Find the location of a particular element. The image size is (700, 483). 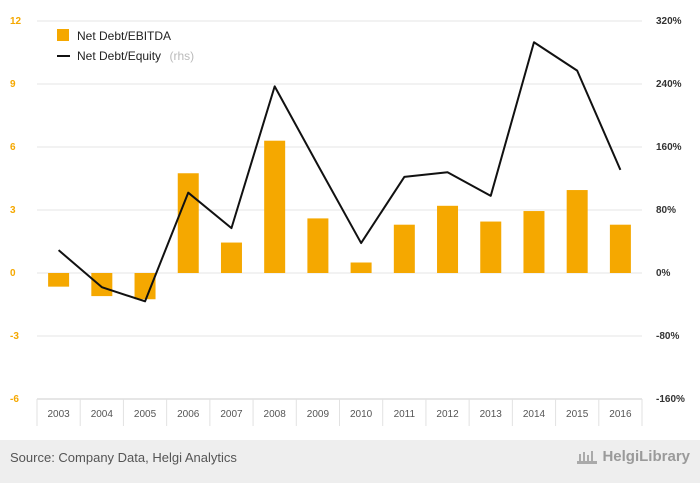

right-axis: -160% -80% 0% 80% 160% 240% 320% is located at coordinates (670, 210).